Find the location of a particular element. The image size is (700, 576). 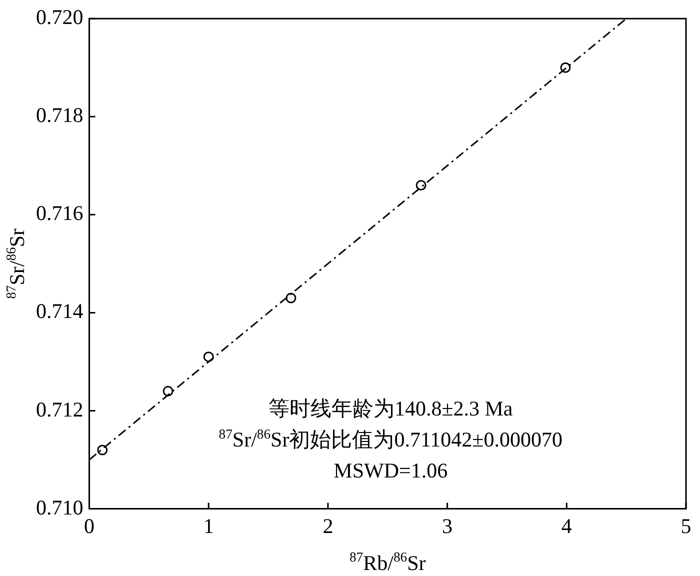

y-tick-label: 0.720 is located at coordinates (60, 17).